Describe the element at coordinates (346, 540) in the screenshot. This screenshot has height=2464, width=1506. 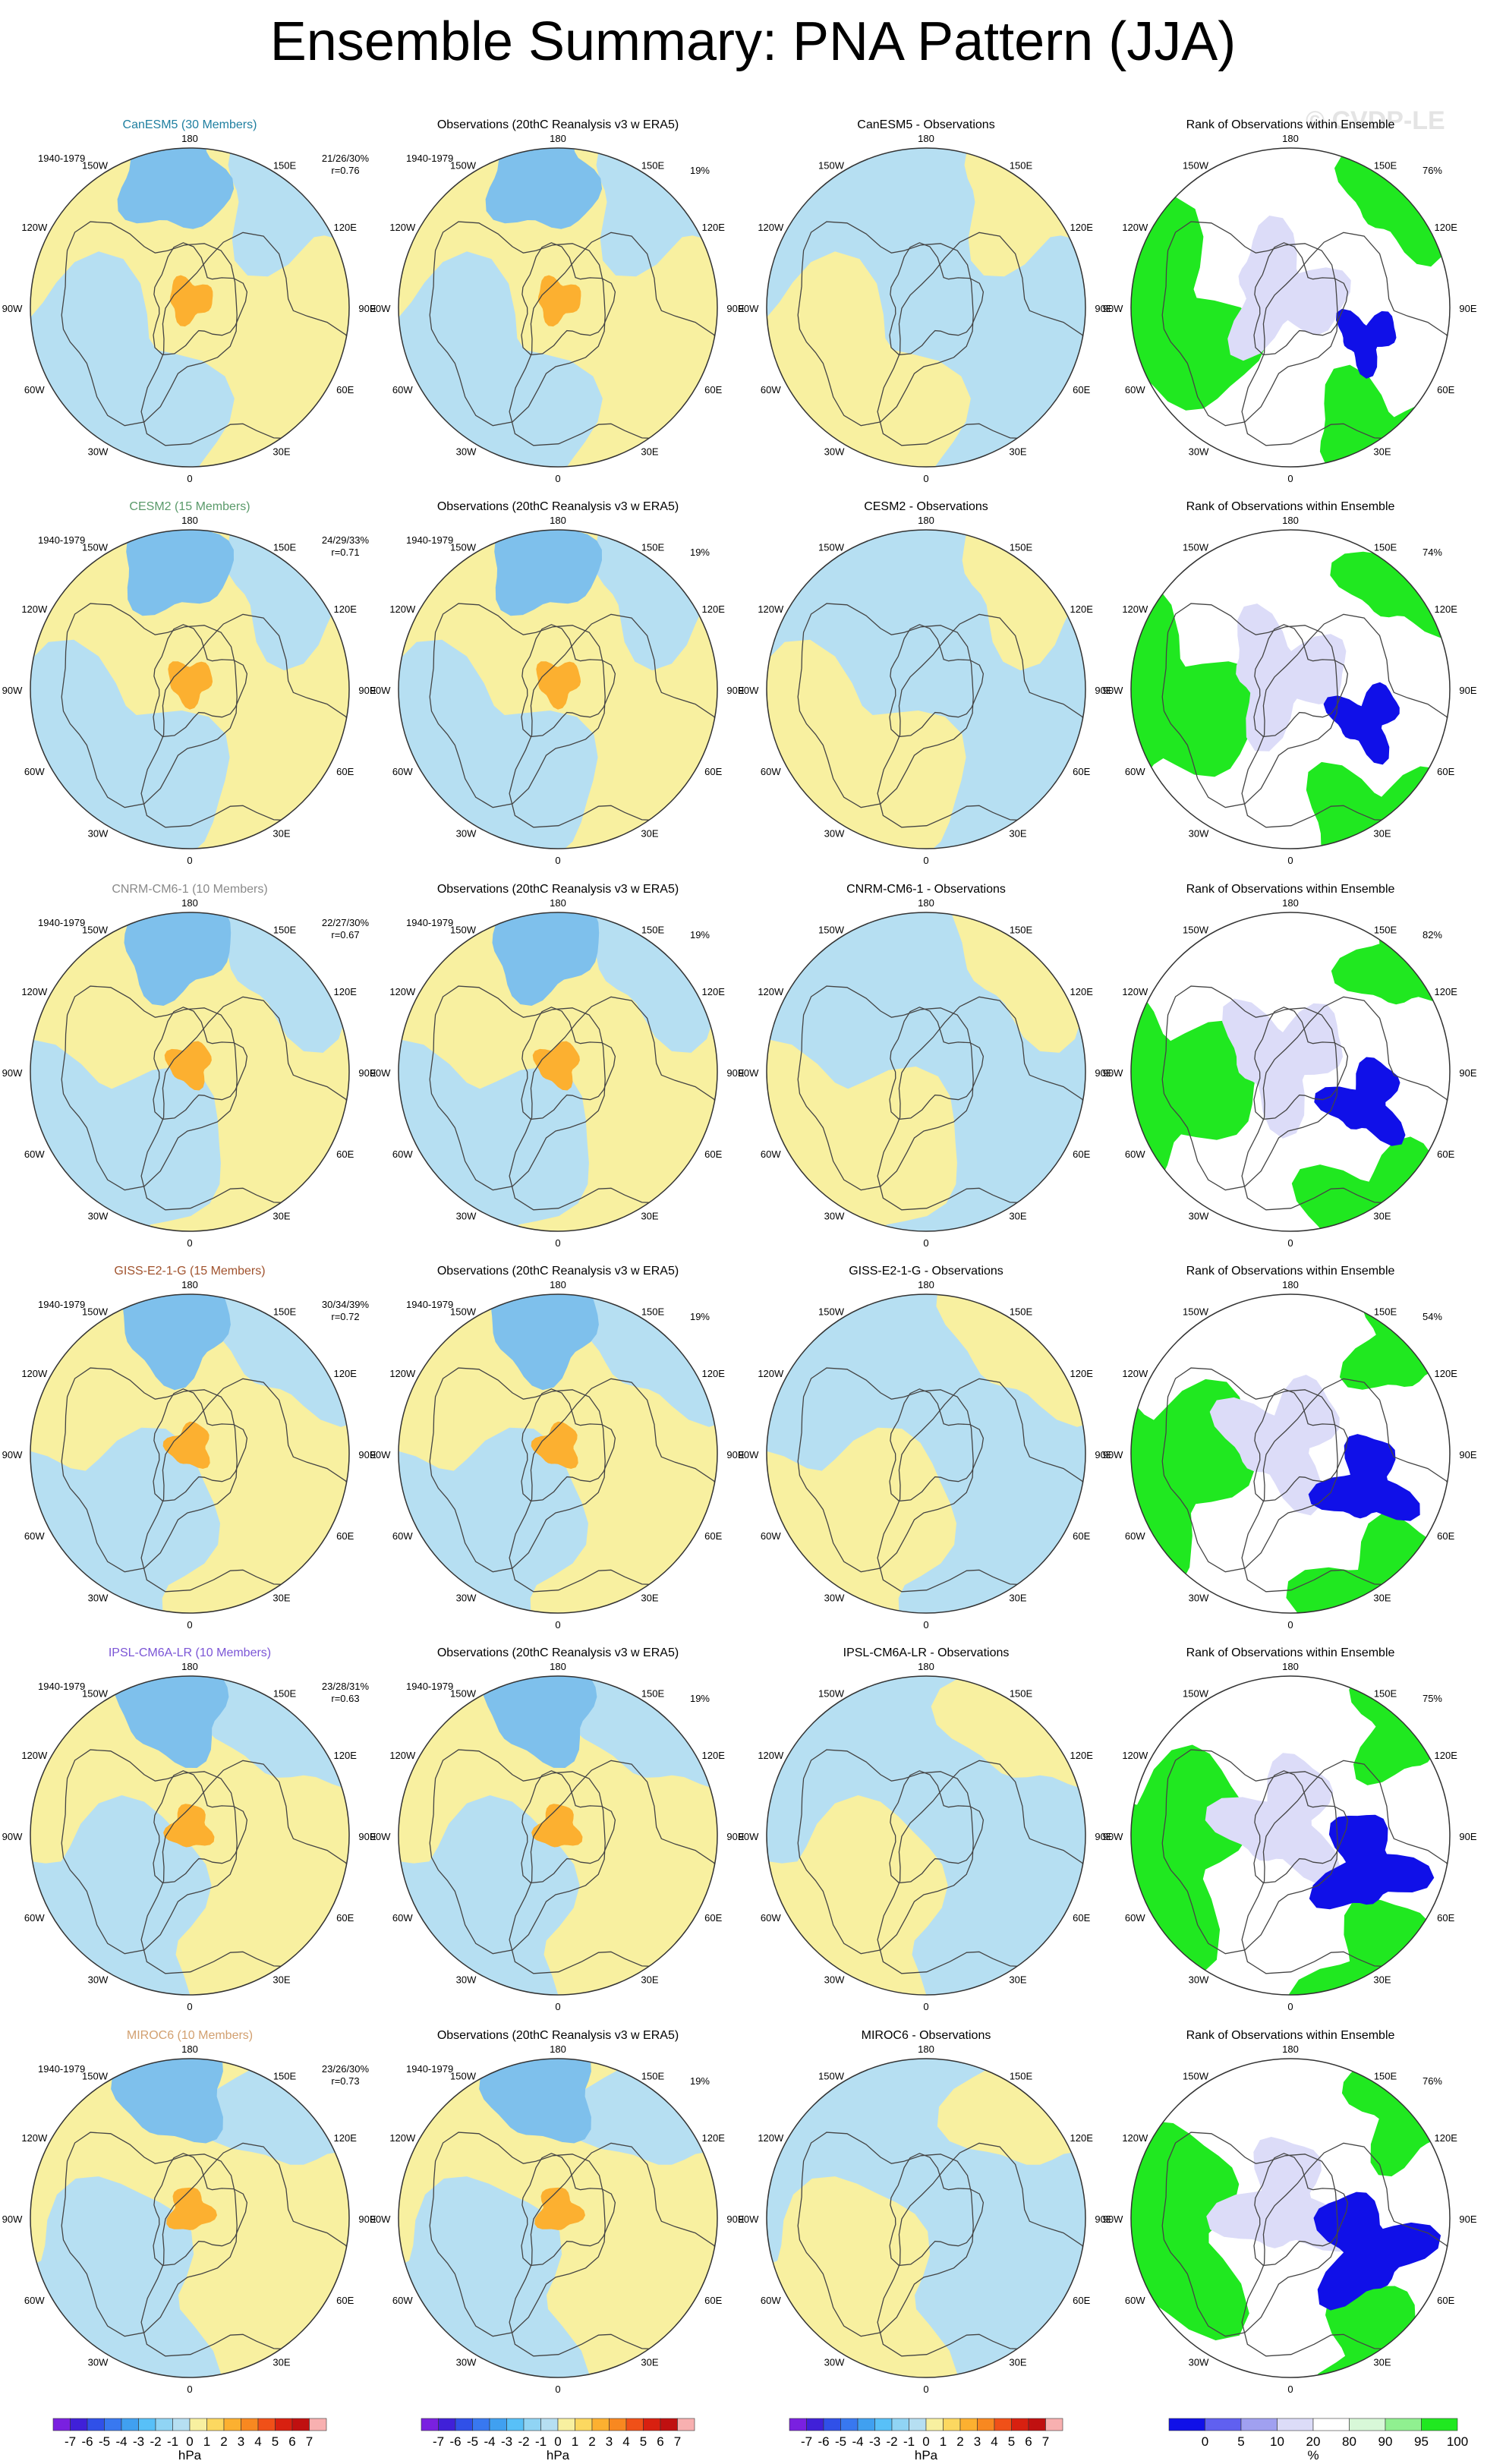
I see `ensemble-stat: 24/29/33%` at that location.